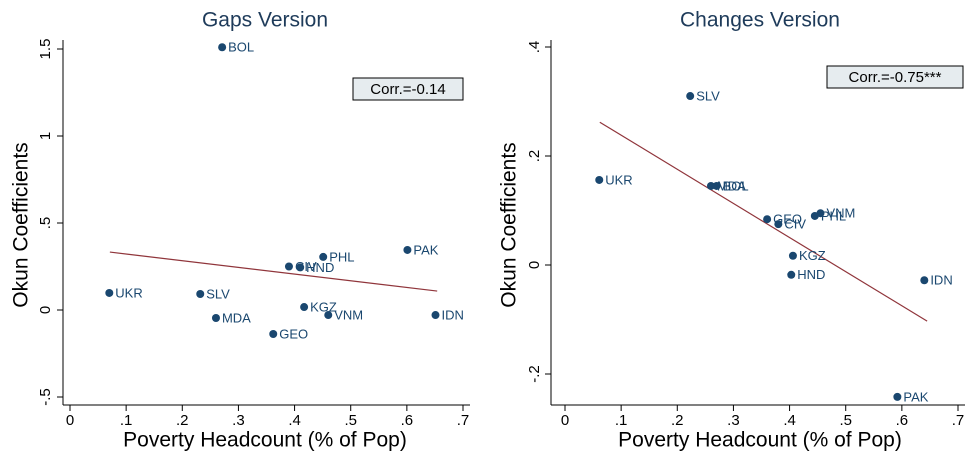 This screenshot has height=459, width=969. I want to click on point-label: CIV, so click(795, 224).